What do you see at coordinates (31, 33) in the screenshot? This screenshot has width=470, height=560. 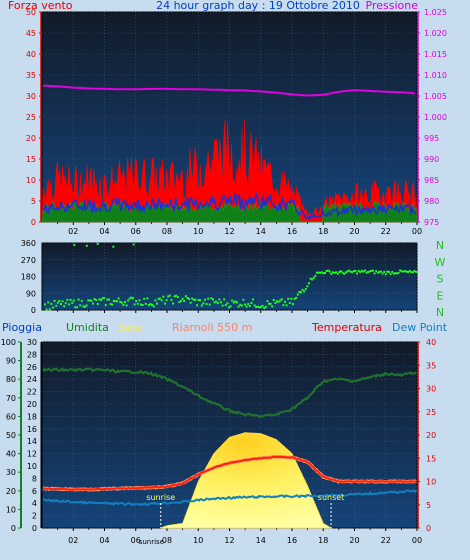 I see `wind-ytick-label: 45` at bounding box center [31, 33].